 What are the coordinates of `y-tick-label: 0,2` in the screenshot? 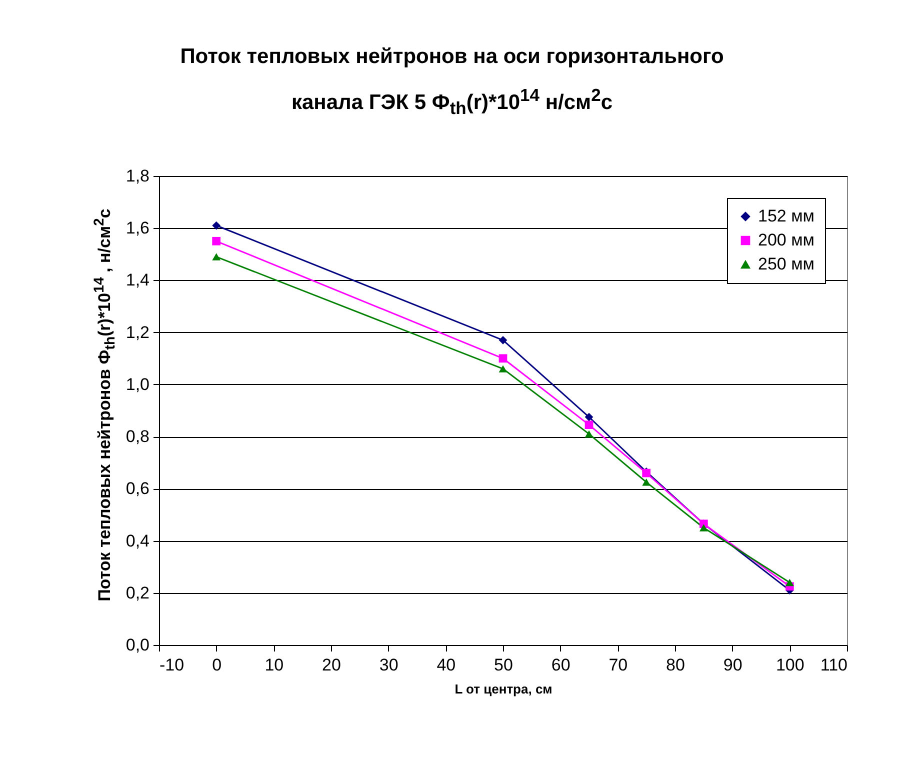 It's located at (138, 592).